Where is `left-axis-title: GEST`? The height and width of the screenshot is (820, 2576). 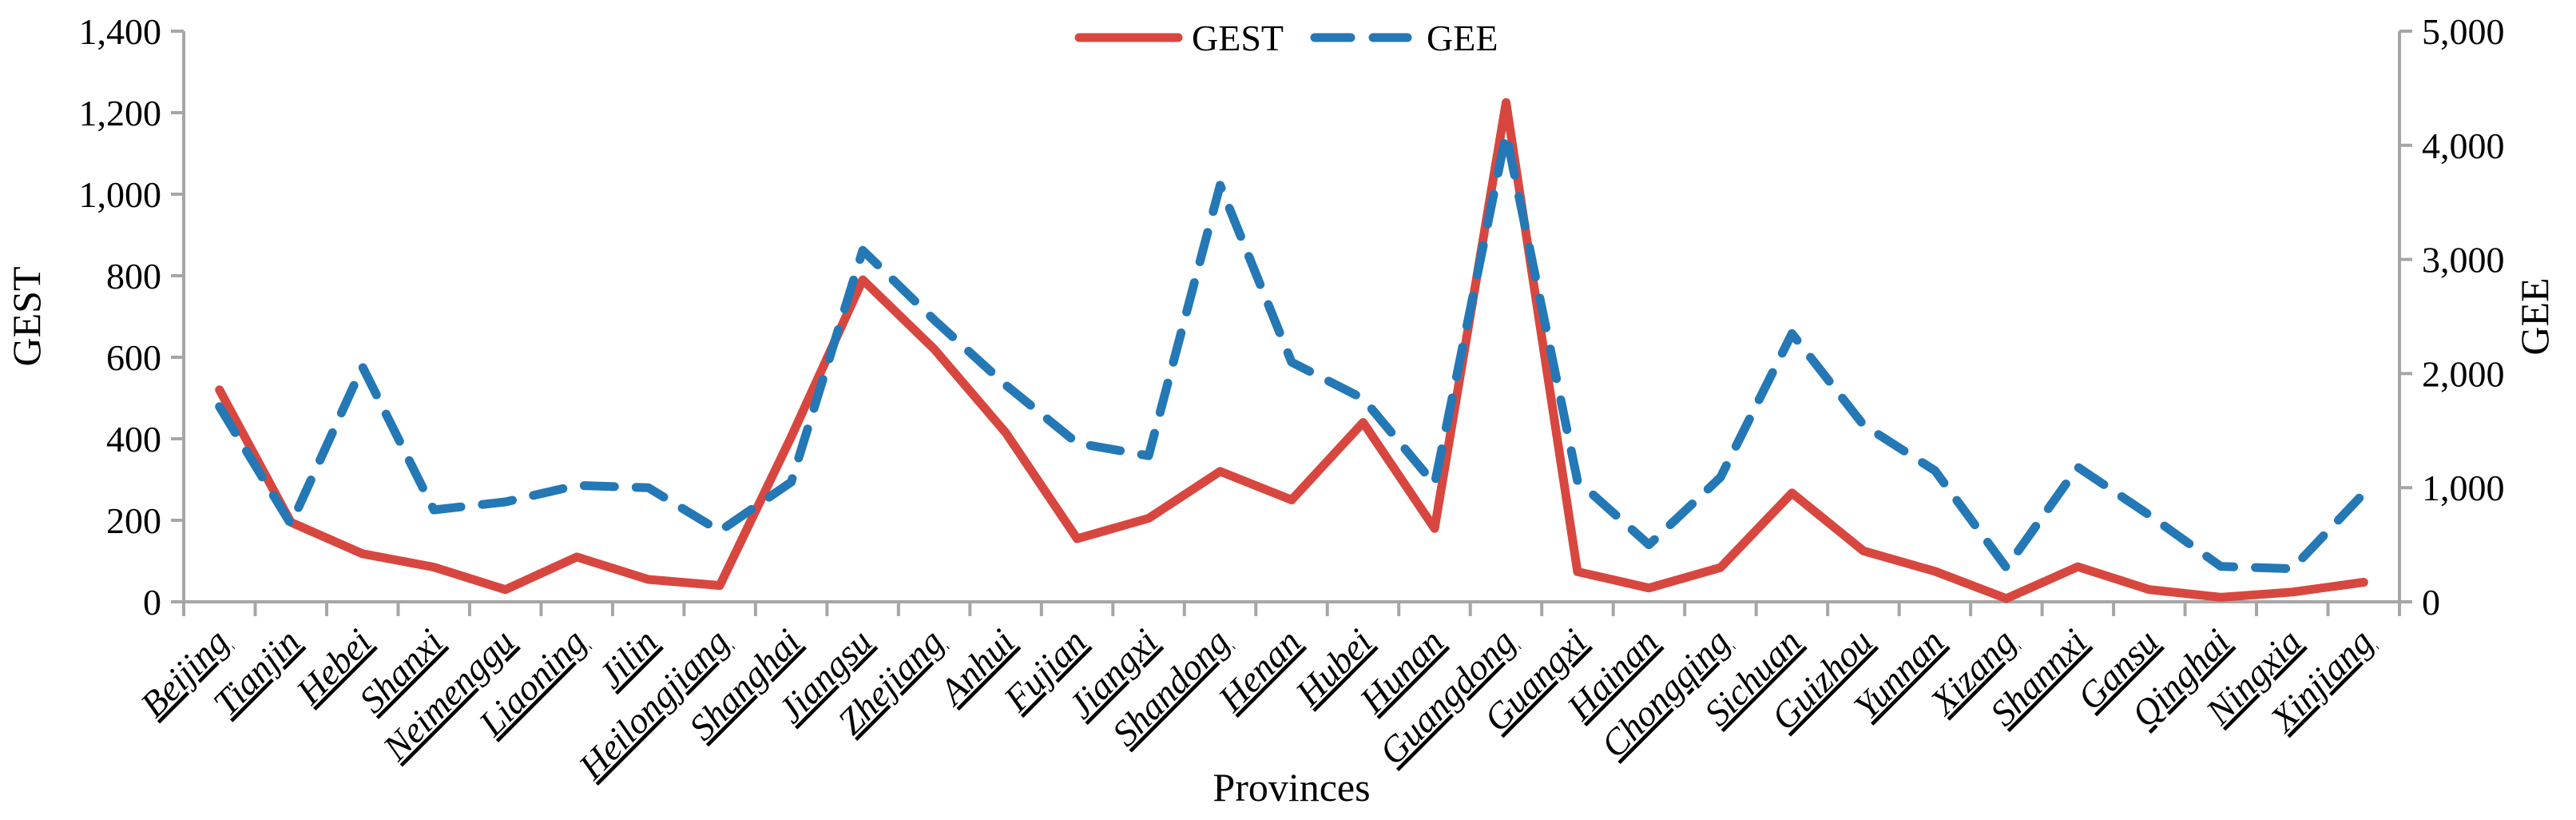 left-axis-title: GEST is located at coordinates (26, 317).